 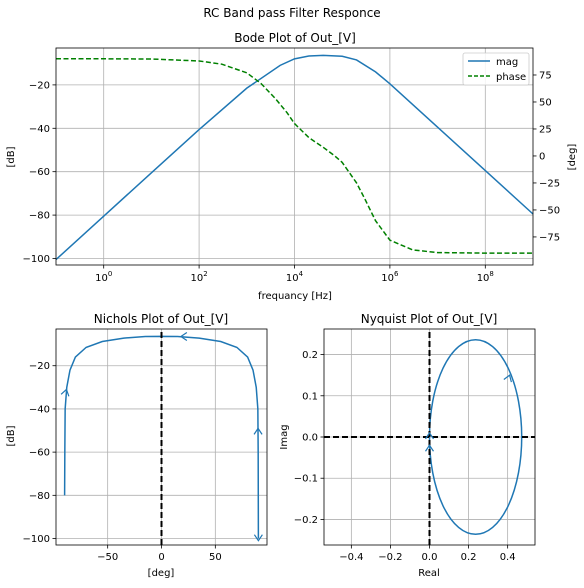 What do you see at coordinates (507, 62) in the screenshot?
I see `legend-mag-label: mag` at bounding box center [507, 62].